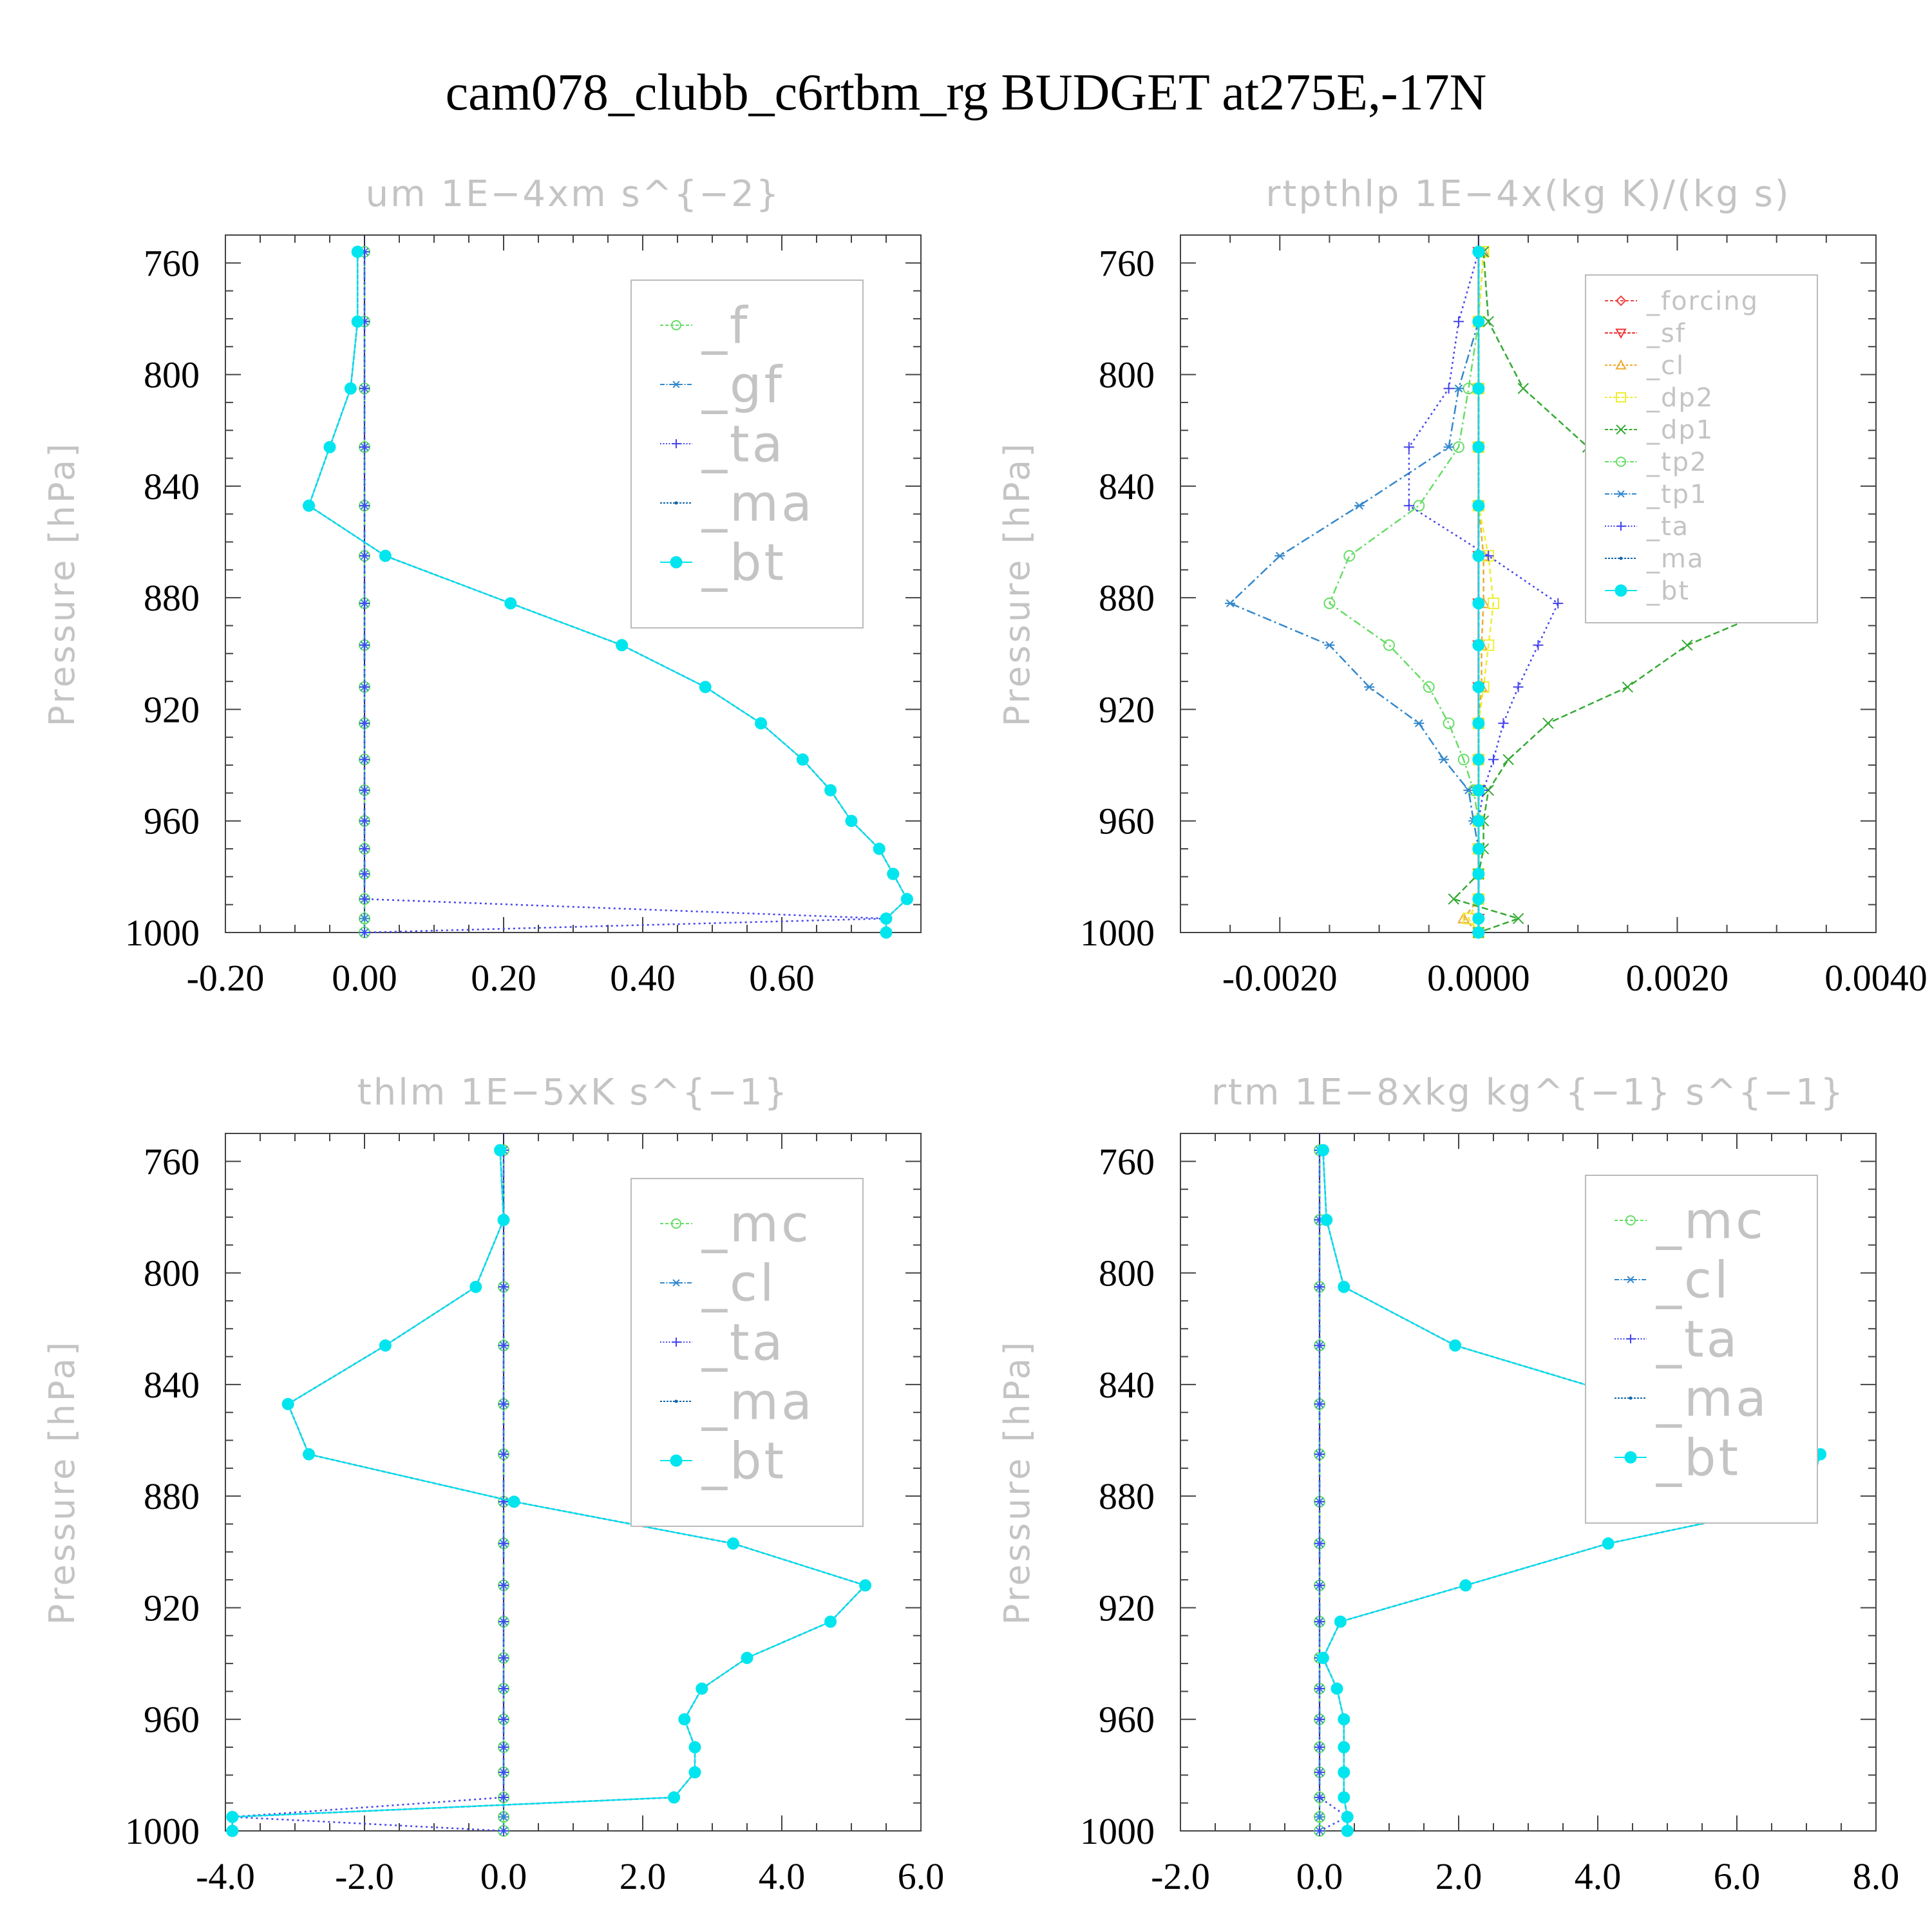  Describe the element at coordinates (365, 1876) in the screenshot. I see `x-tick-label: -2.0` at that location.